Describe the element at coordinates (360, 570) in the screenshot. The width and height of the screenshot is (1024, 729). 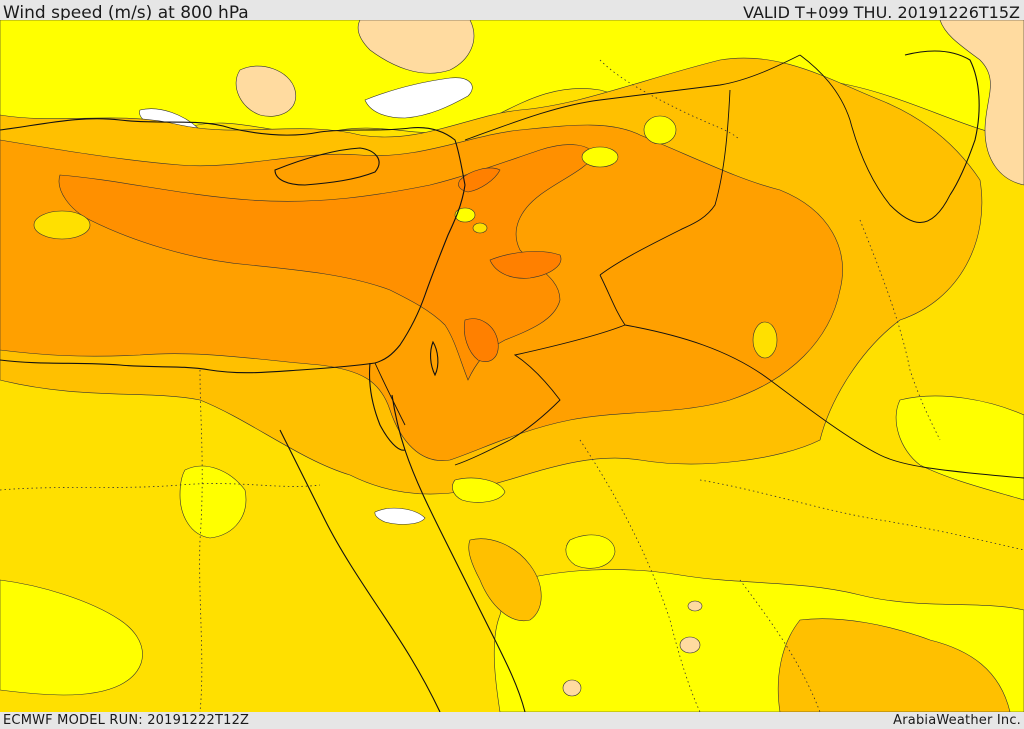
I see `coast-redsea-west` at that location.